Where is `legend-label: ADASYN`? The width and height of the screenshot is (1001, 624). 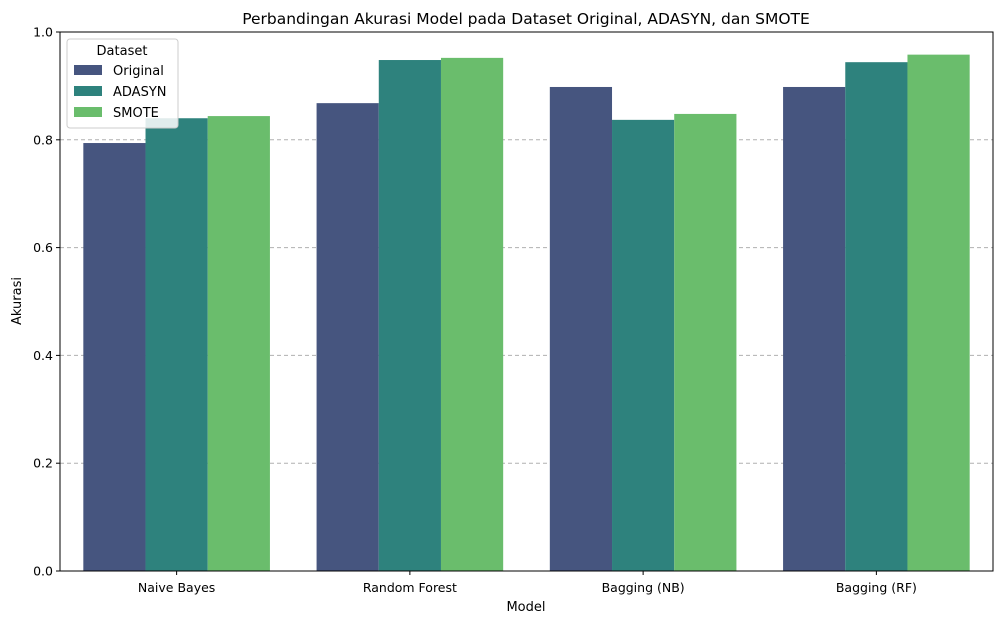
legend-label: ADASYN is located at coordinates (140, 92).